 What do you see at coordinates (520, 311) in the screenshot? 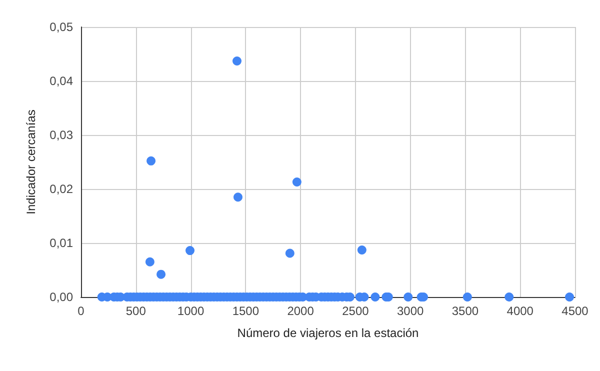
I see `x-tick-label: 4000` at bounding box center [520, 311].